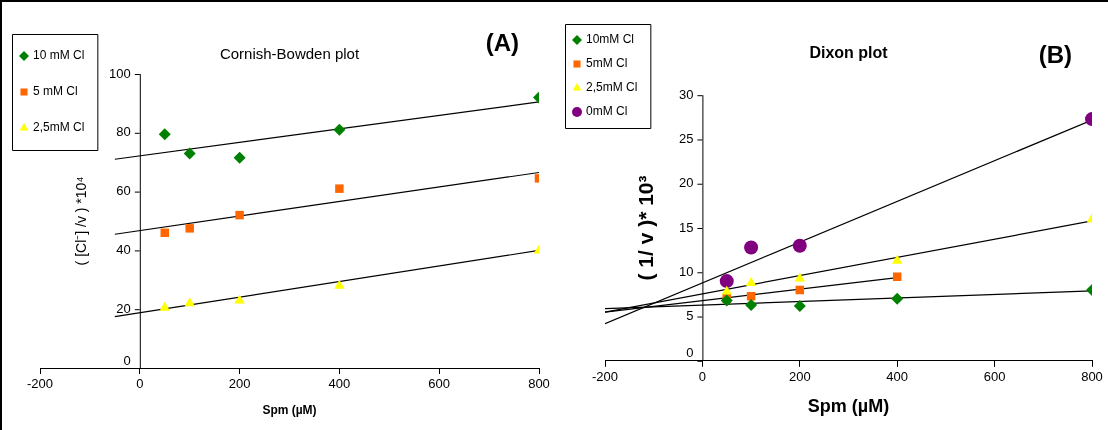  What do you see at coordinates (610, 39) in the screenshot?
I see `legend-label: 10mM Cl` at bounding box center [610, 39].